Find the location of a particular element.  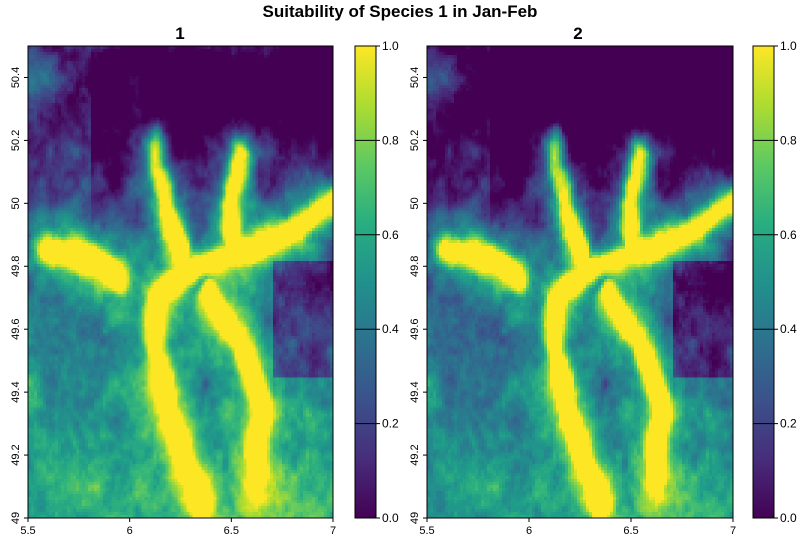

panel-title-2: 2 is located at coordinates (577, 33).